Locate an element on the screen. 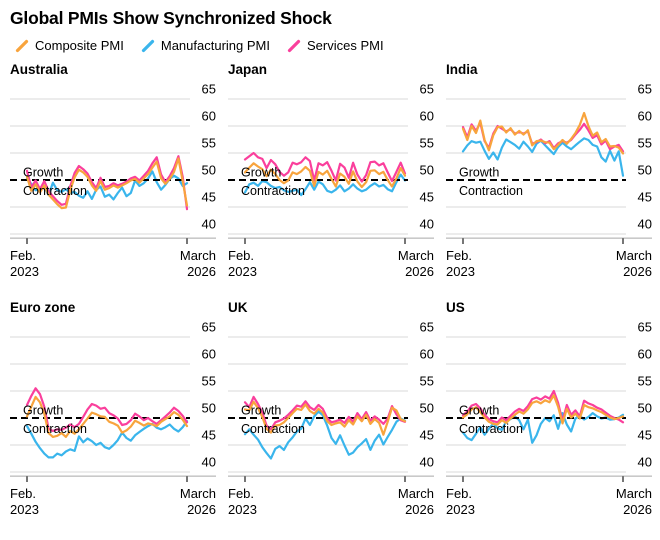 The width and height of the screenshot is (660, 540). panel-title: Australia is located at coordinates (39, 69).